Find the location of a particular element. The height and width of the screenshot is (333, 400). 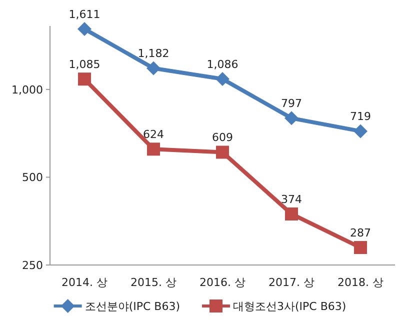

data-label: 1,611 is located at coordinates (84, 15).